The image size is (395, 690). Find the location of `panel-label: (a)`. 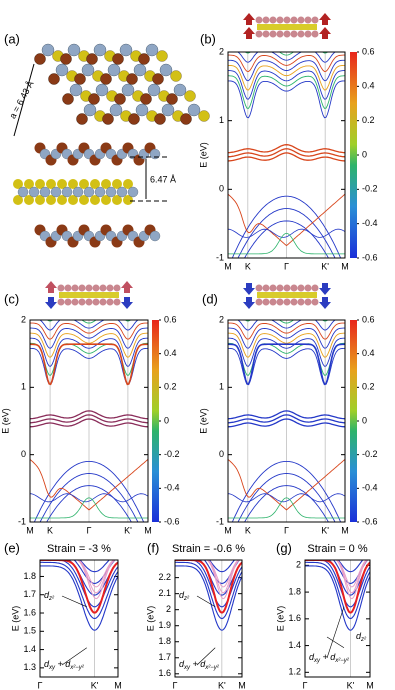

panel-label: (a) is located at coordinates (12, 38).